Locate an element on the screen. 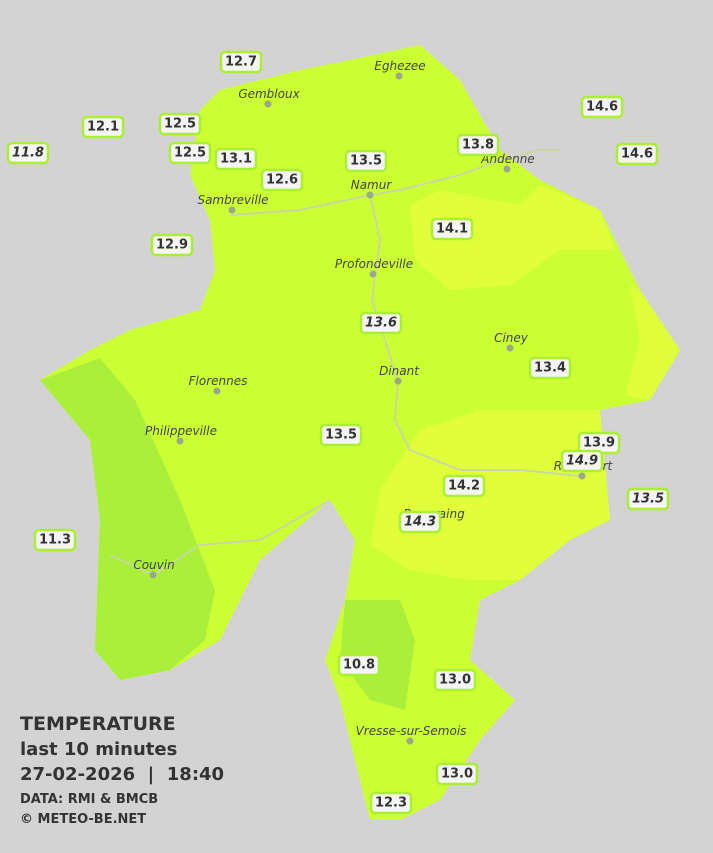 The height and width of the screenshot is (853, 713). station: 13.6 is located at coordinates (381, 323).